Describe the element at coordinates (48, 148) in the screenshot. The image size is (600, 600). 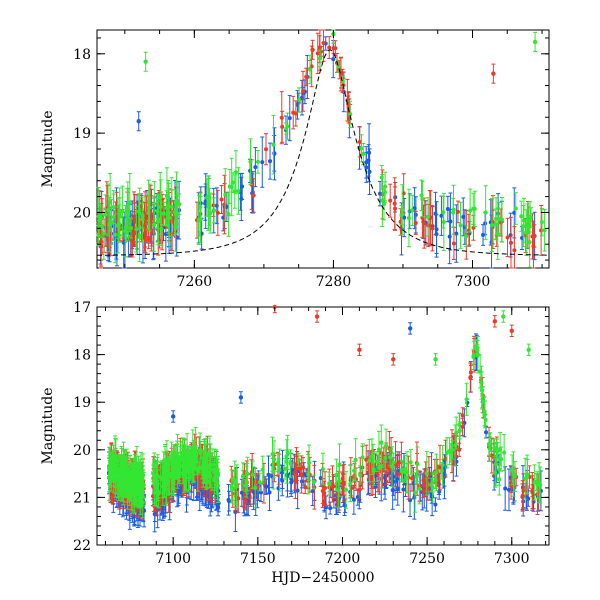
I see `top-y-axis-label: Magnitude` at that location.